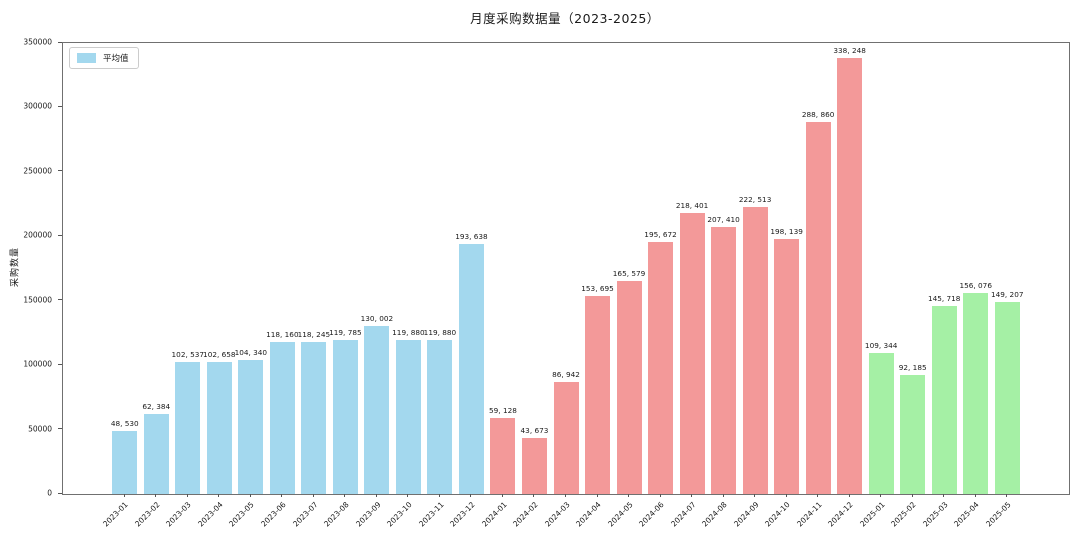 The image size is (1080, 540). Describe the element at coordinates (872, 514) in the screenshot. I see `x-tick-label: 2025-01` at that location.